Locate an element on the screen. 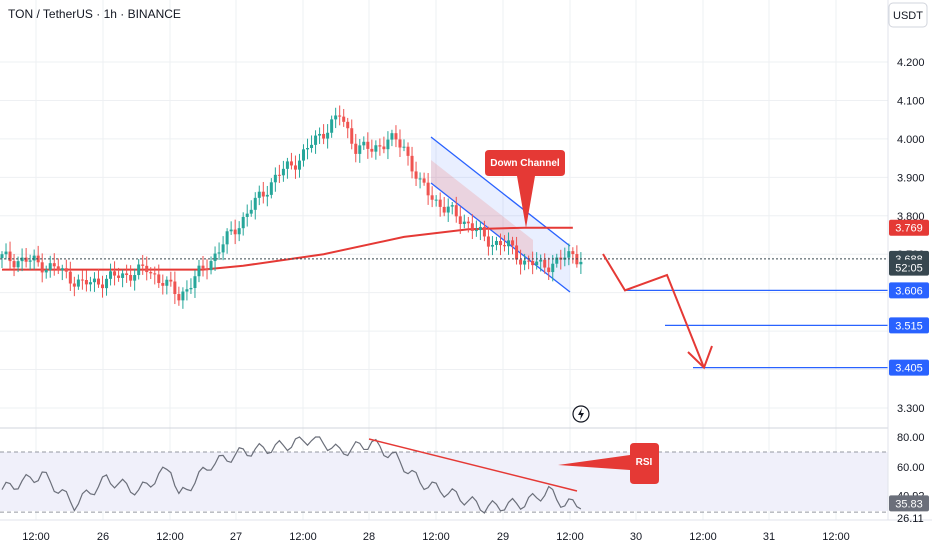  lightning-icon is located at coordinates (581, 414).